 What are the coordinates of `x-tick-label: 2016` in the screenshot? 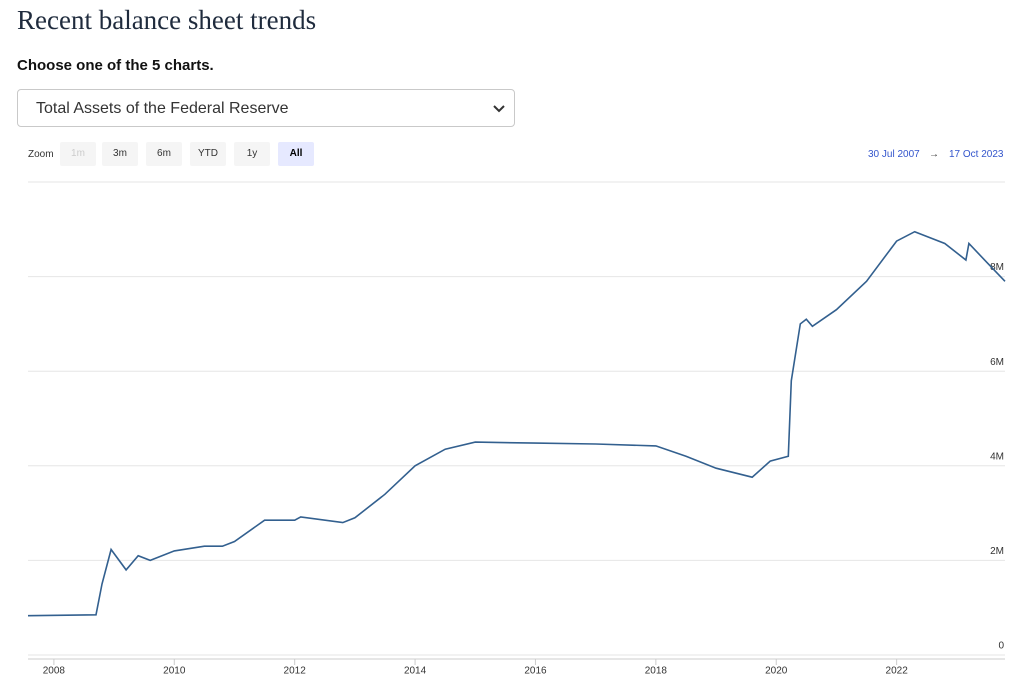 It's located at (535, 671).